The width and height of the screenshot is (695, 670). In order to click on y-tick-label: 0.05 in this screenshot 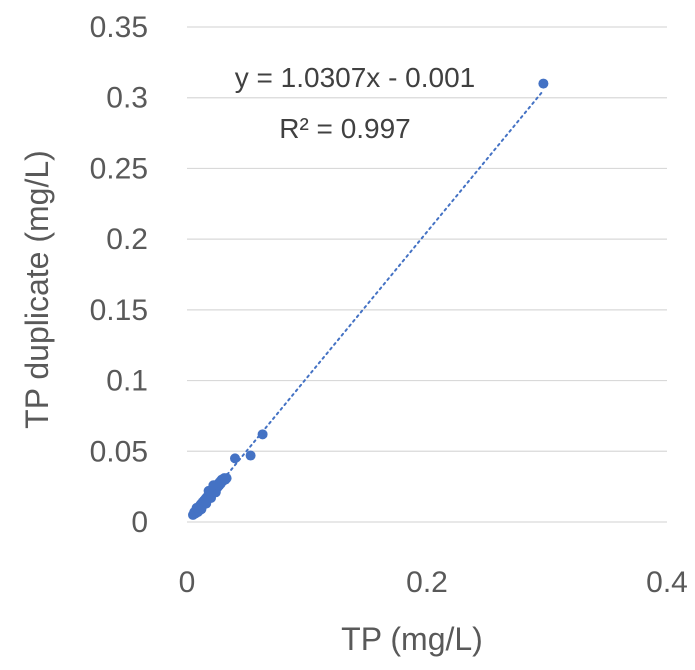, I will do `click(119, 451)`.